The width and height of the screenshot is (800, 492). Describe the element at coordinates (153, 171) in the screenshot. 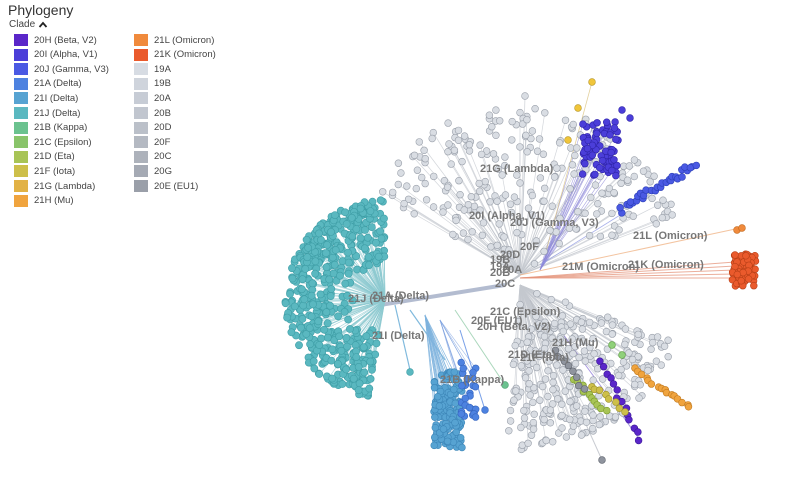

I see `legend-item: 20G` at that location.